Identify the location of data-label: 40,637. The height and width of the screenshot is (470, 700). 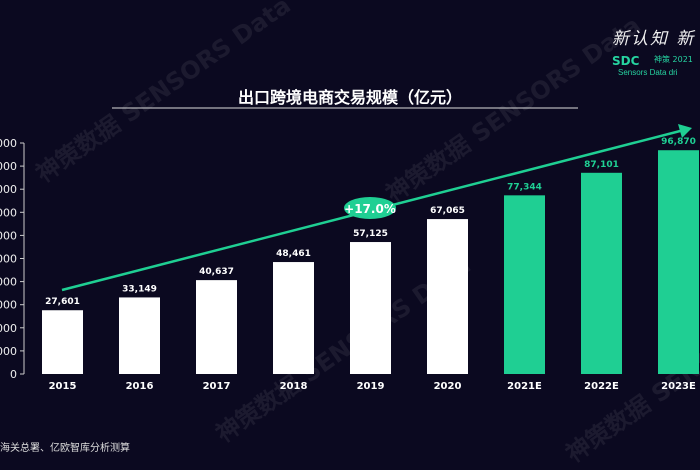
(216, 272).